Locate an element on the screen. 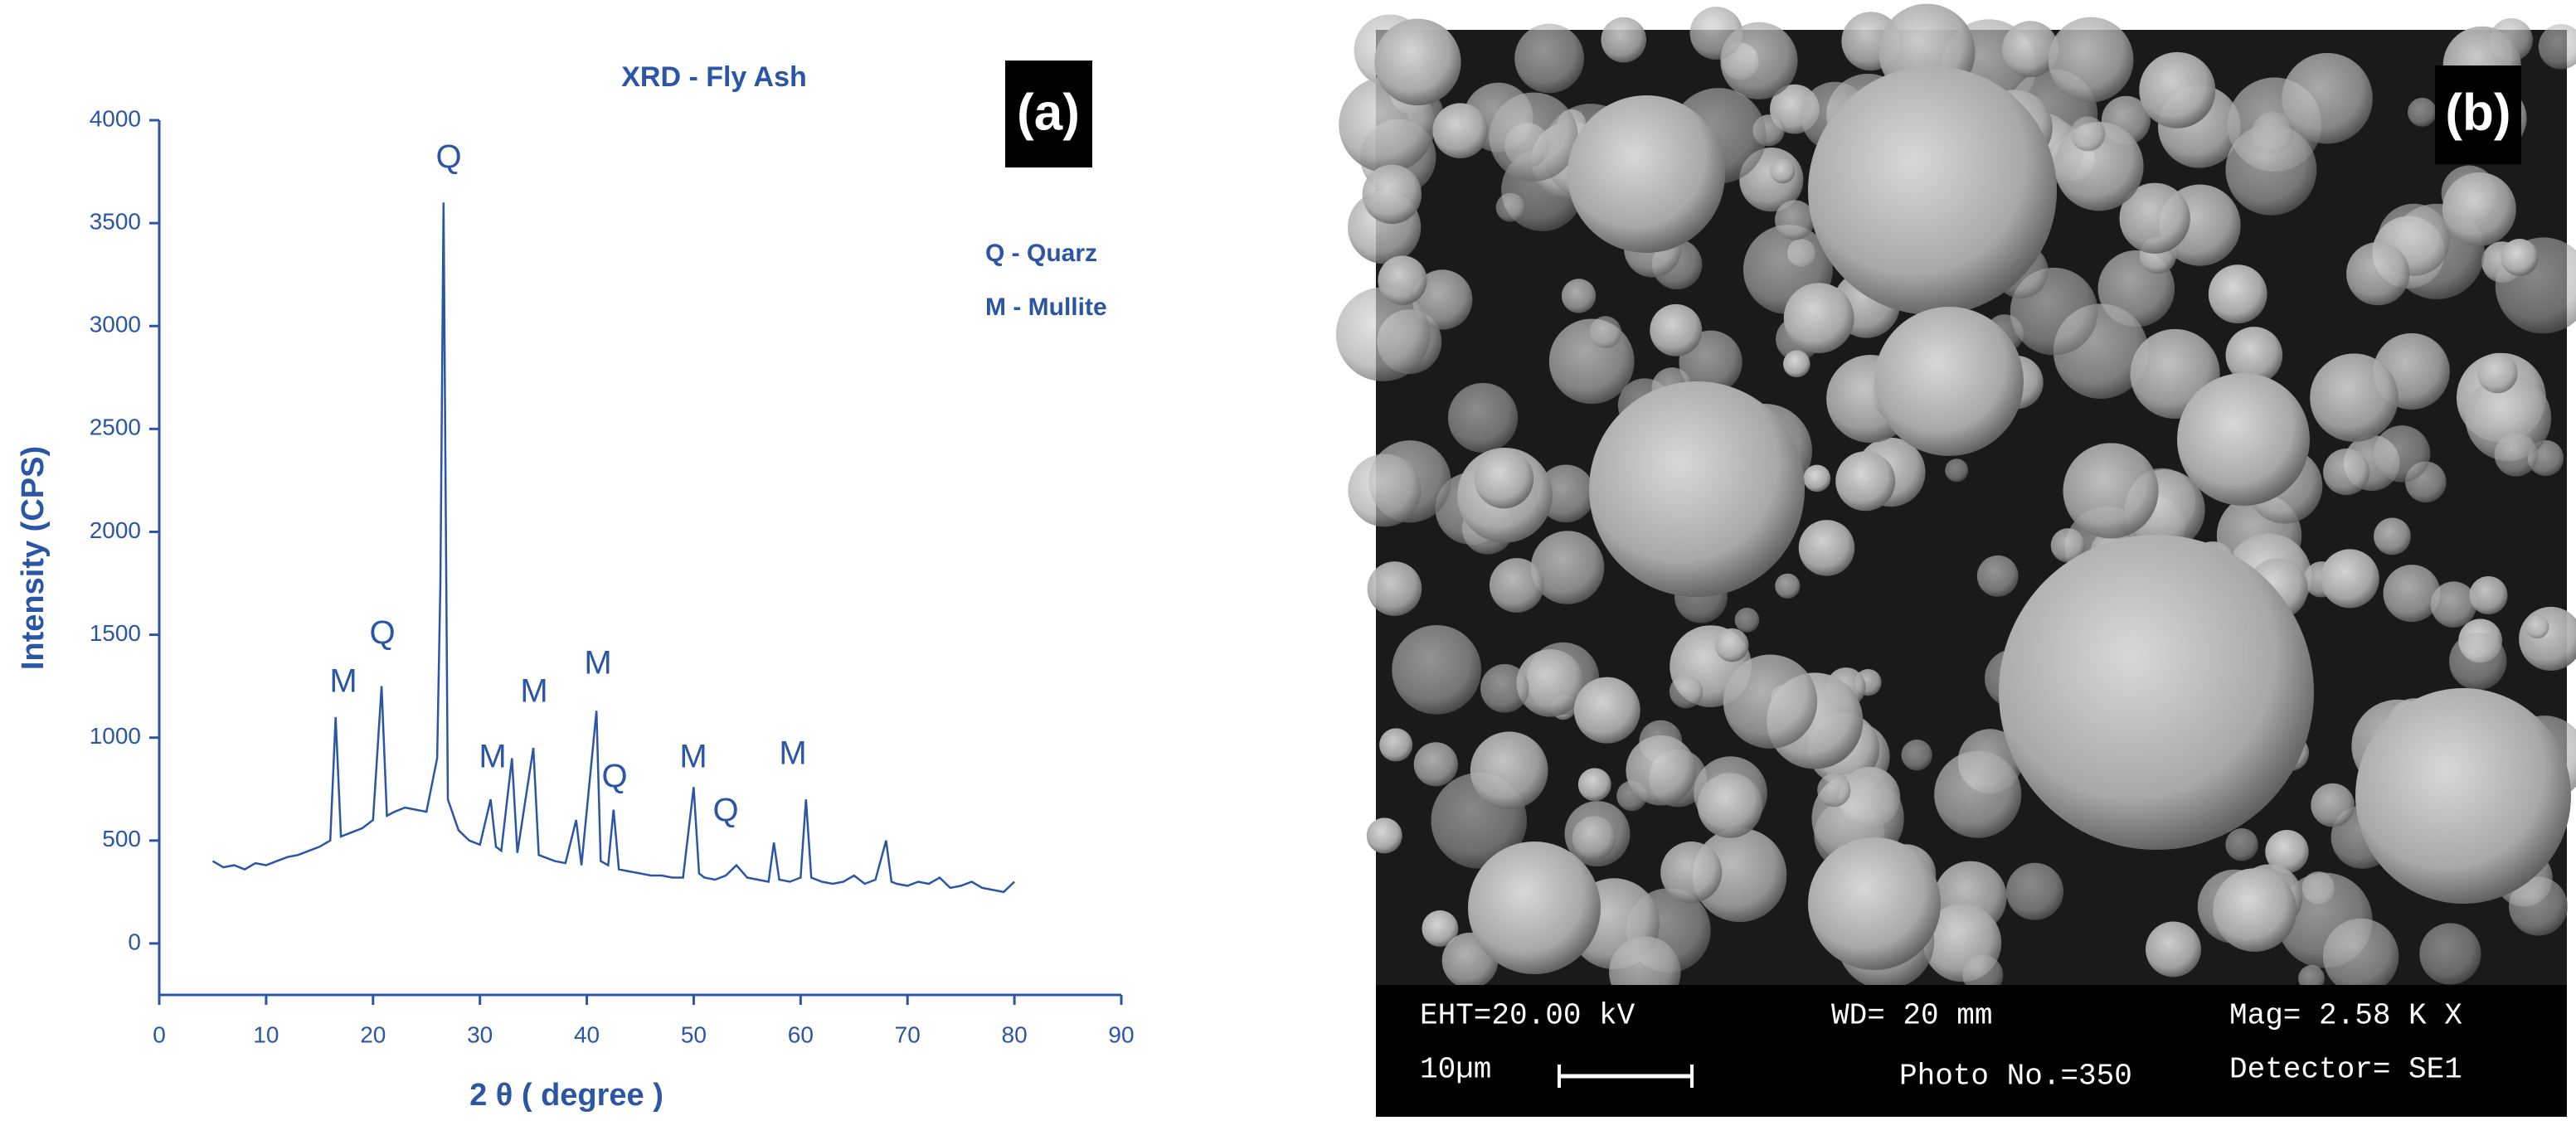 Image resolution: width=2576 pixels, height=1140 pixels. y-tick-label: 1000 is located at coordinates (116, 736).